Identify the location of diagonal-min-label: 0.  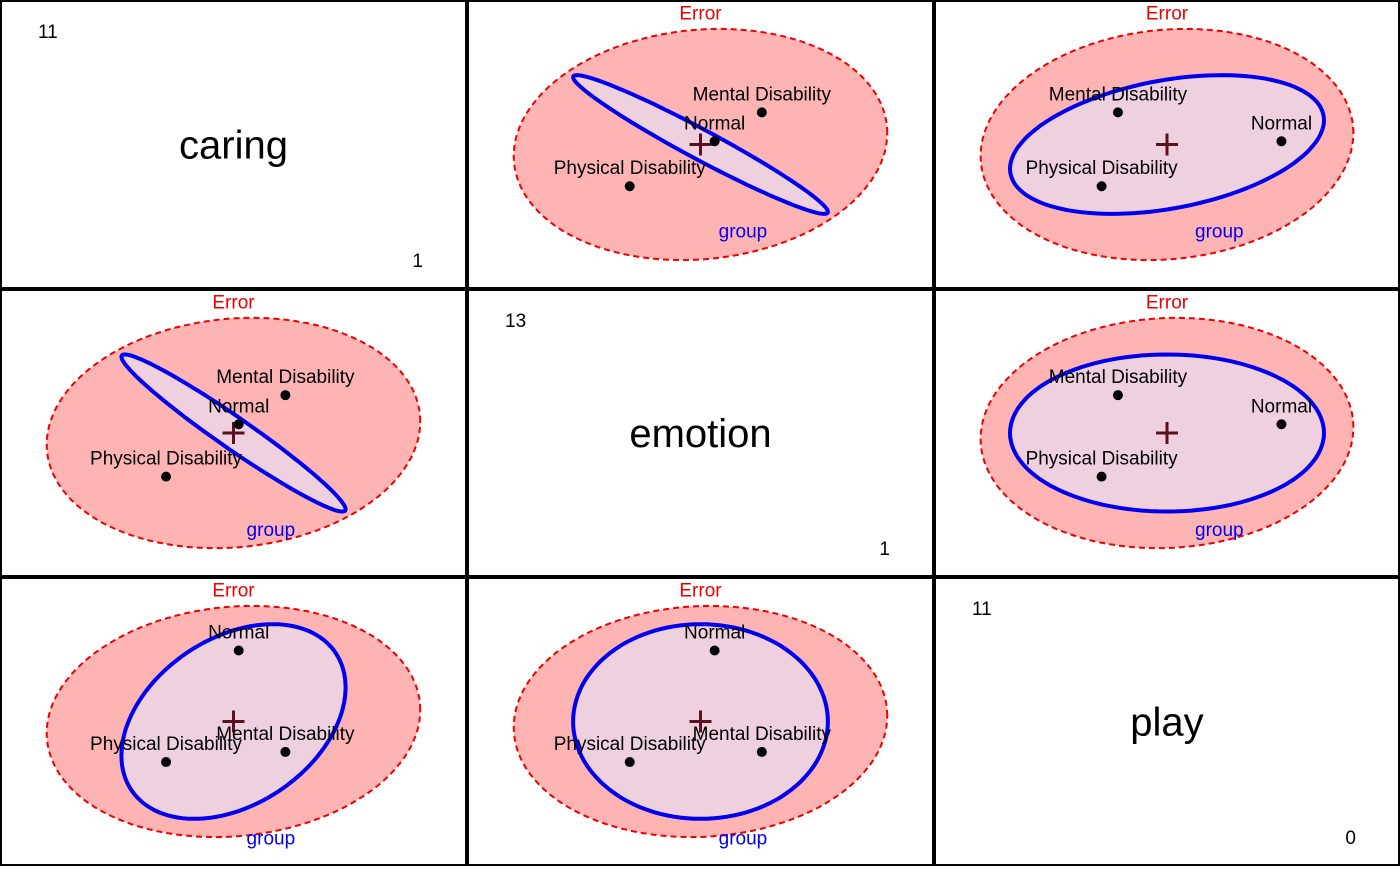
(1350, 838).